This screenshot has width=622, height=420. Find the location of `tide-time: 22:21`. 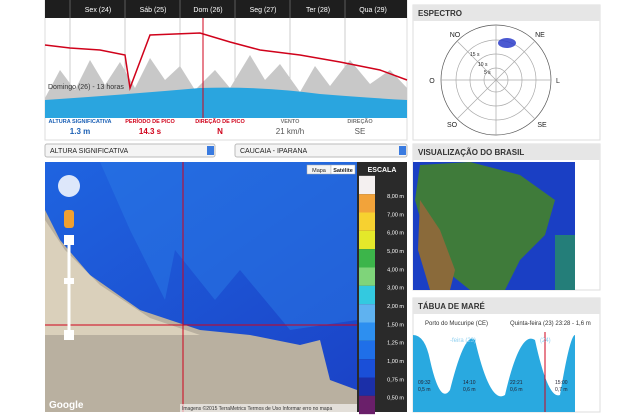

tide-time: 22:21 is located at coordinates (516, 383).